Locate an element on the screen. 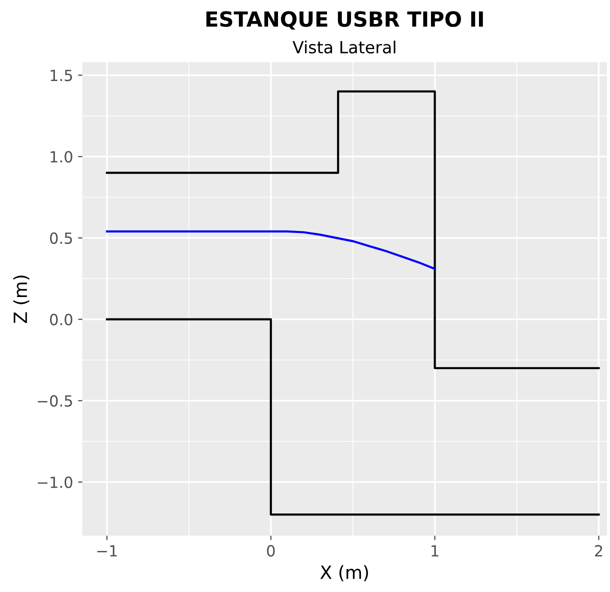  y-tick-label: −1.0 is located at coordinates (55, 482).